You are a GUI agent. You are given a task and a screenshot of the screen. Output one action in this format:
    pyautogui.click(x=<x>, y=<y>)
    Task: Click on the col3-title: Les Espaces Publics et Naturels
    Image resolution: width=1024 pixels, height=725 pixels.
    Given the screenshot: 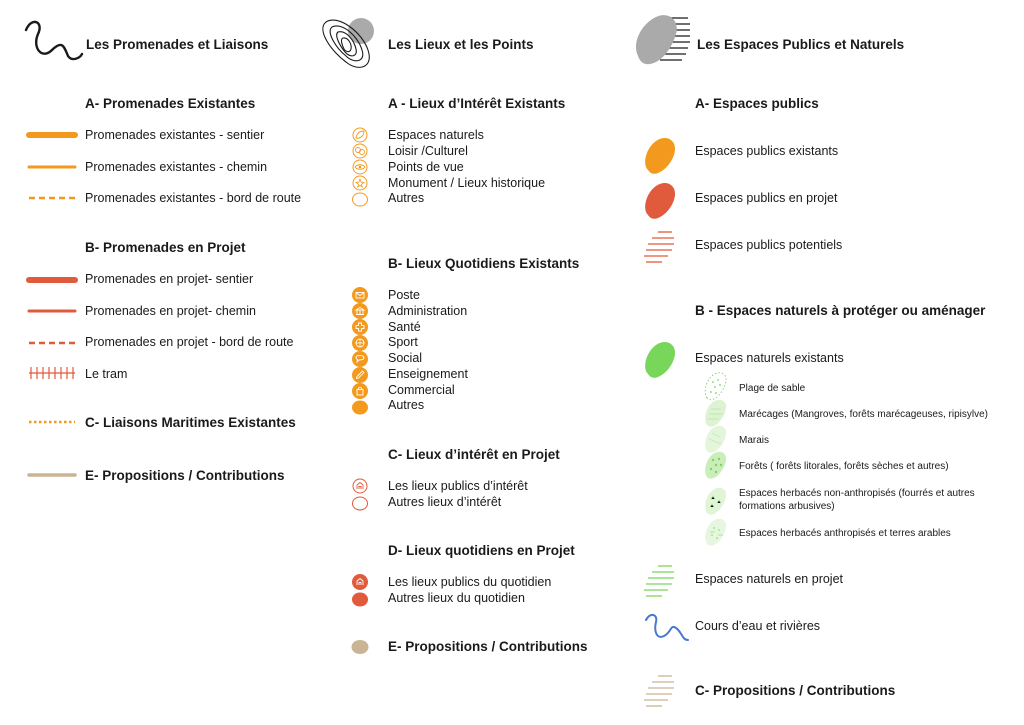 What is the action you would take?
    pyautogui.click(x=801, y=44)
    